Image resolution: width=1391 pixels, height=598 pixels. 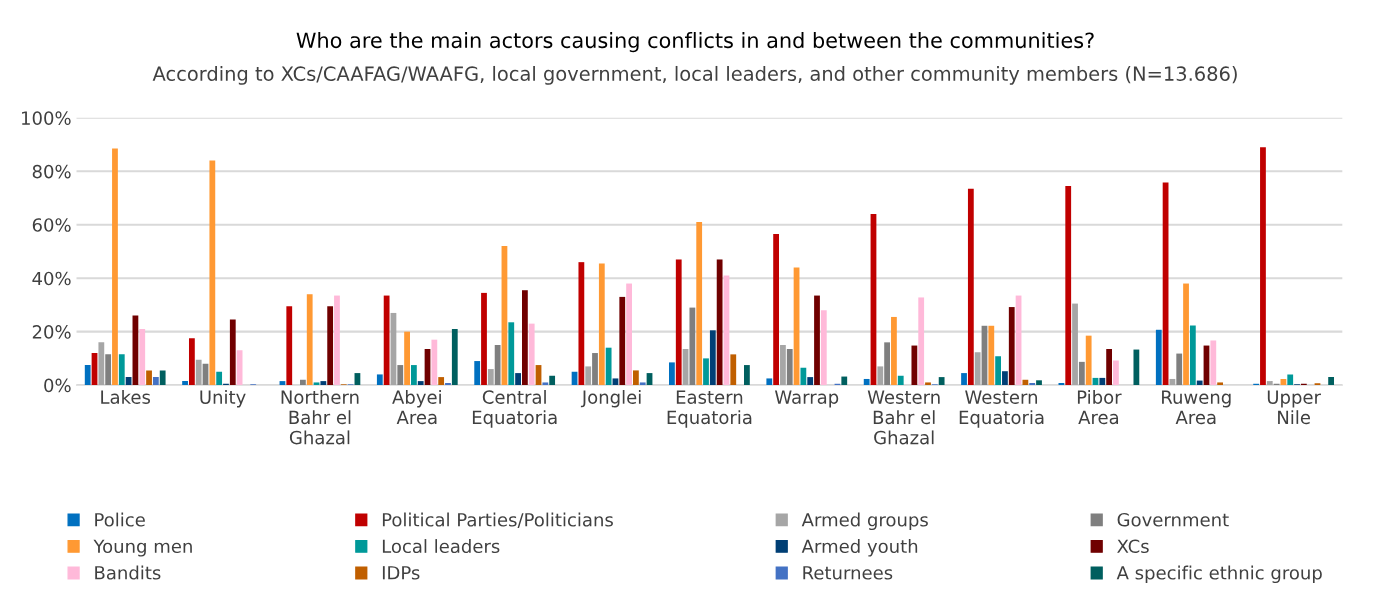 I want to click on y-tick-label: 100%, so click(x=46, y=118).